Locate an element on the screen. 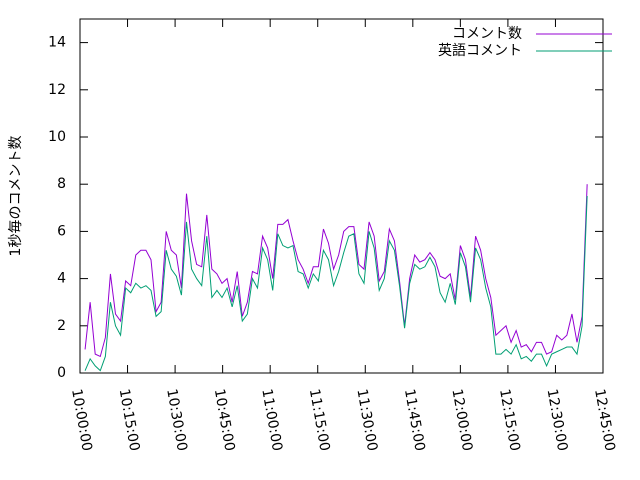 Image resolution: width=640 pixels, height=480 pixels. x-tick-label: 10:15:00 is located at coordinates (129, 420).